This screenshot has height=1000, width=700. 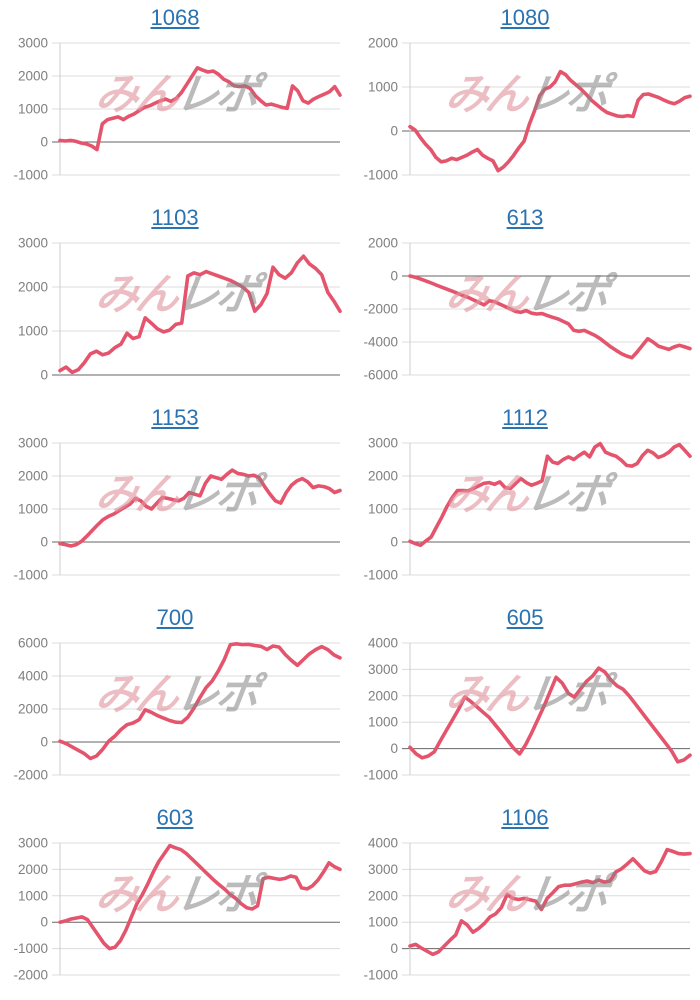 I want to click on chart-cell: 6000 4000 2000 0 -2000 みんレポ 700, so click(x=175, y=700).